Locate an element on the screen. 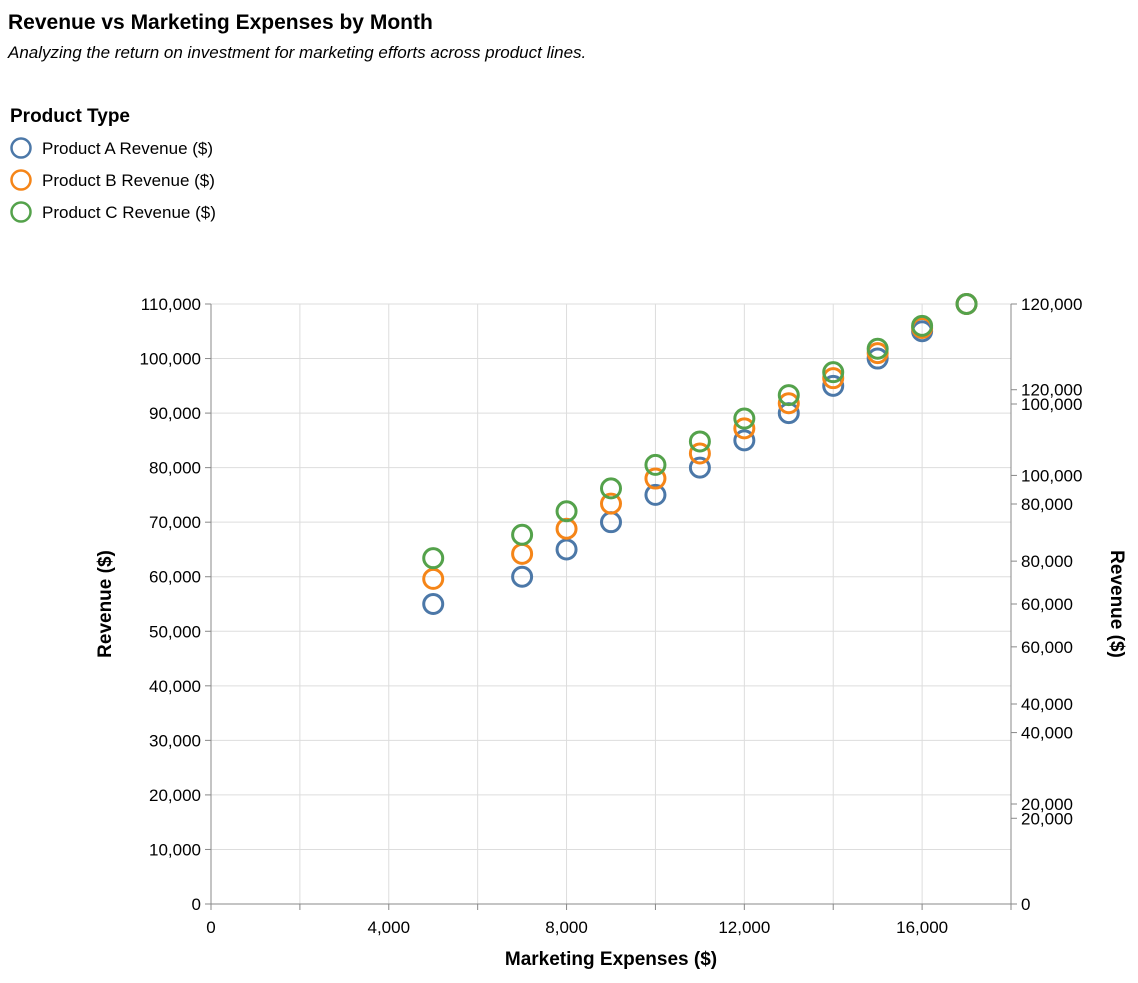 This screenshot has width=1138, height=983. x-tick-label: 0 is located at coordinates (210, 927).